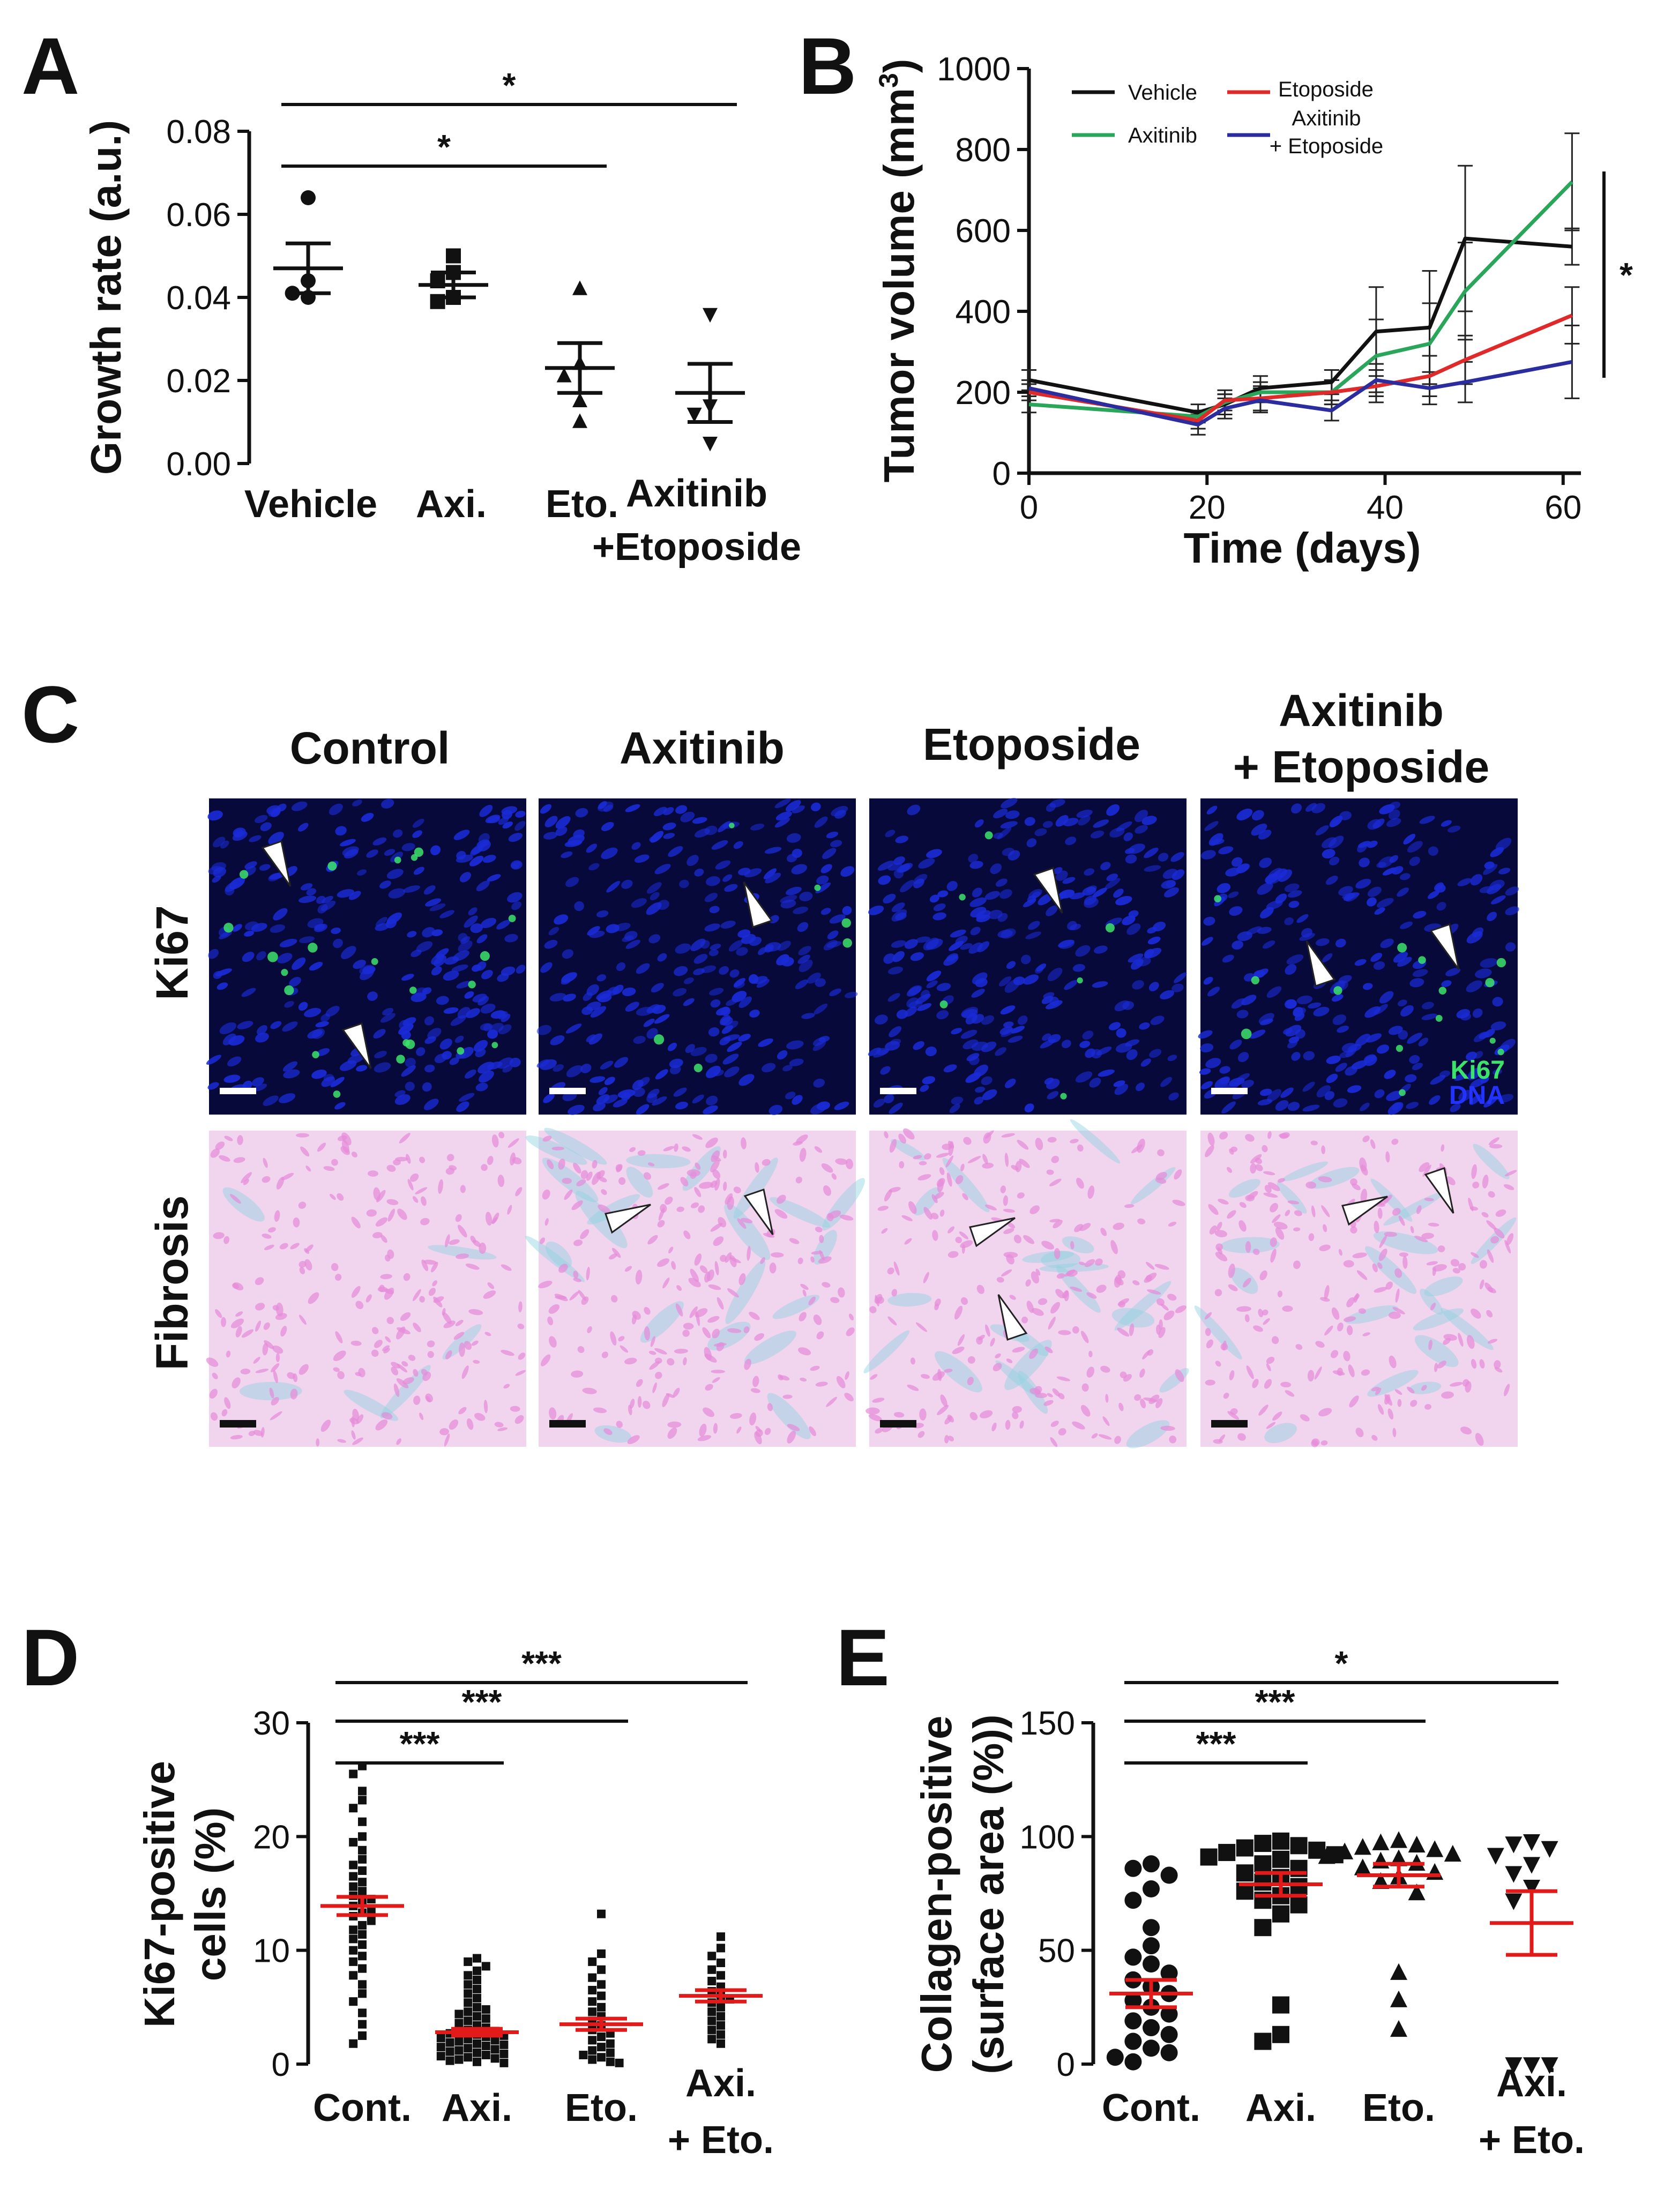 This screenshot has width=1664, height=2212. Describe the element at coordinates (758, 904) in the screenshot. I see `arrowhead` at that location.